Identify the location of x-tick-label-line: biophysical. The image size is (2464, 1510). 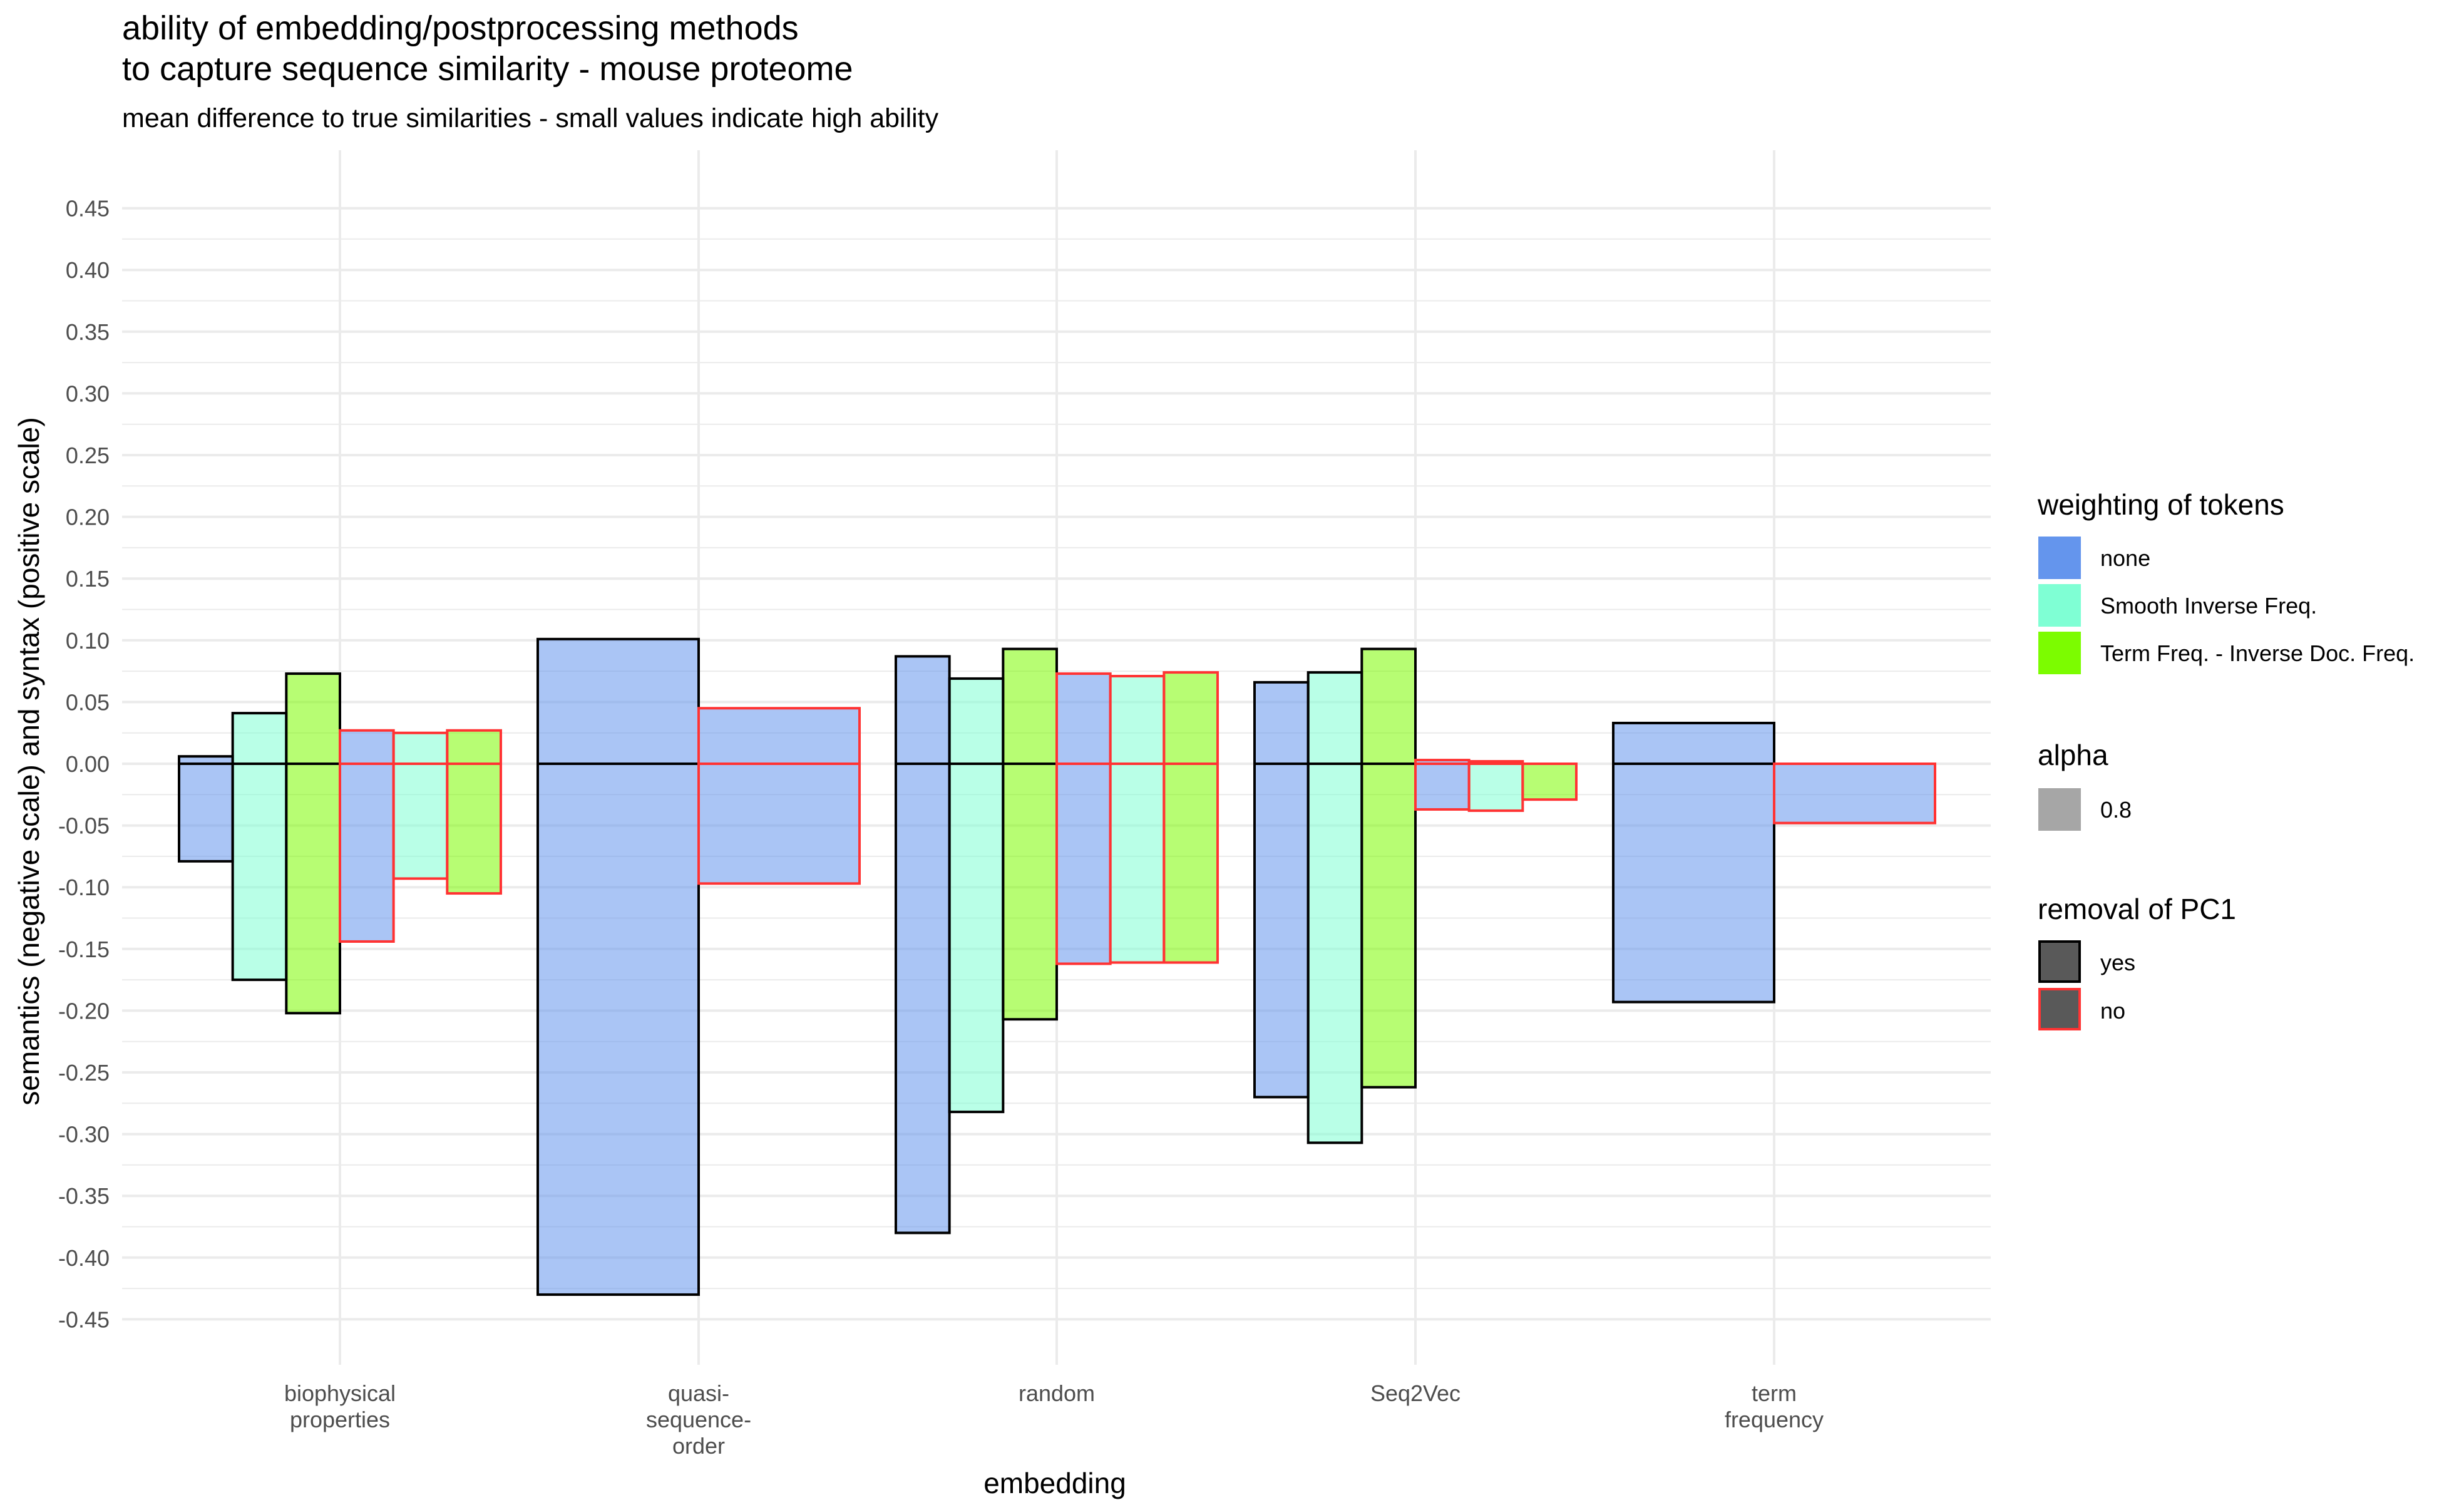
(340, 1393).